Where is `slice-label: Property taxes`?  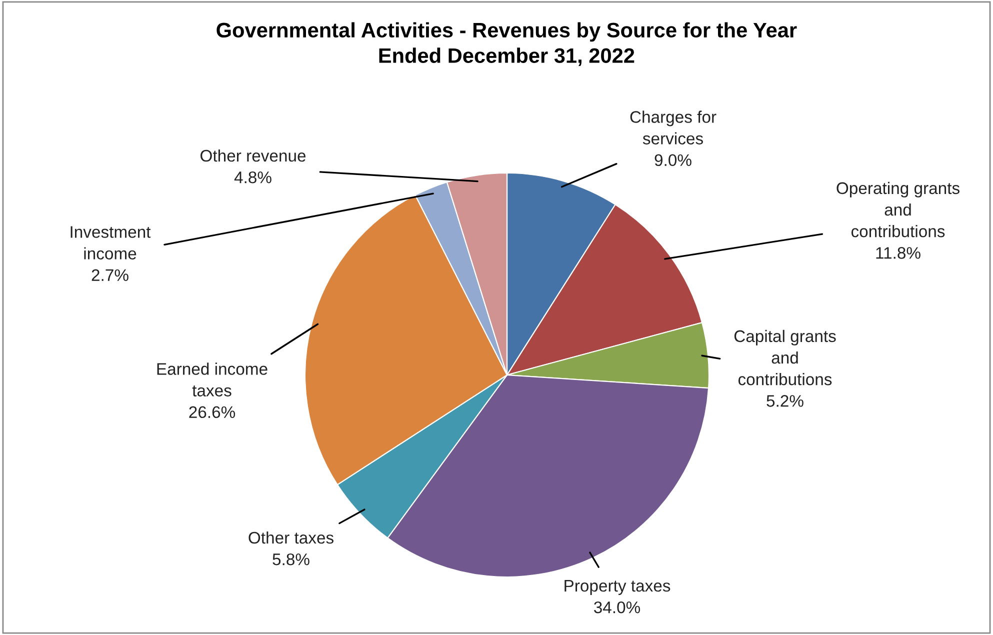
slice-label: Property taxes is located at coordinates (617, 587).